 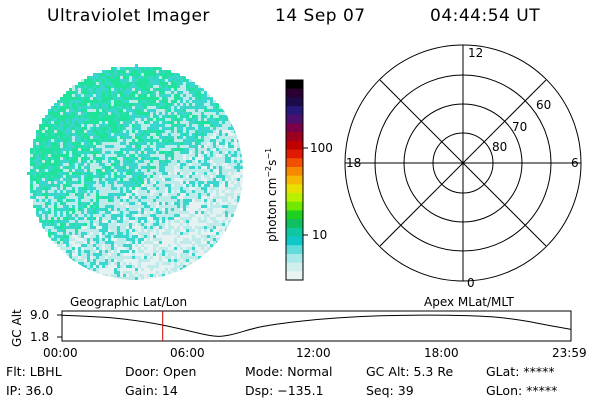 I want to click on timeline-frame, so click(x=316, y=326).